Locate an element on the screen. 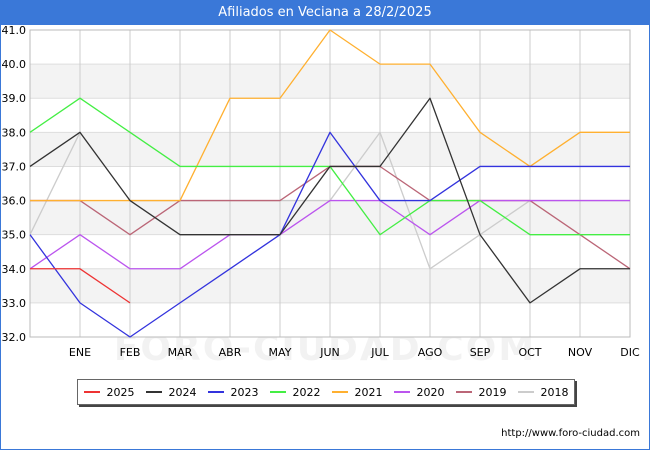  series-line-2020 is located at coordinates (329, 234).